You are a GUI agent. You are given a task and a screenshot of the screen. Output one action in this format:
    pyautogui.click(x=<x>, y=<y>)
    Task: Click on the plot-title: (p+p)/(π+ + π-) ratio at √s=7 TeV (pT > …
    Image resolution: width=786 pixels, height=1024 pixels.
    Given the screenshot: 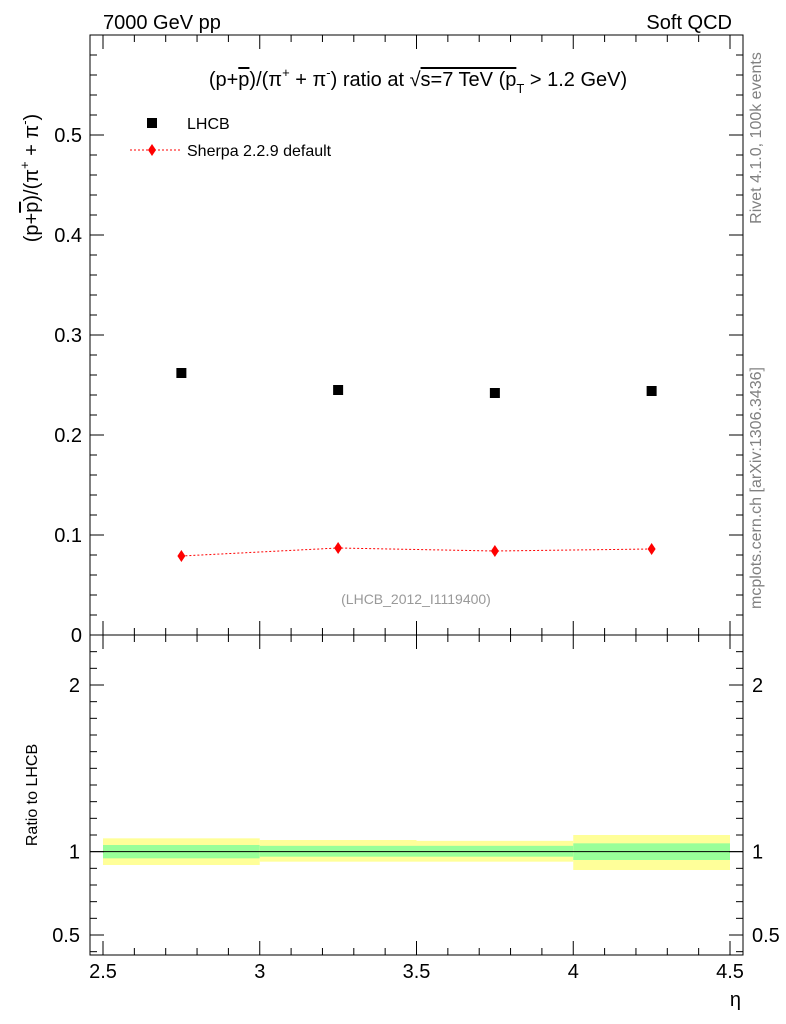 What is the action you would take?
    pyautogui.click(x=418, y=80)
    